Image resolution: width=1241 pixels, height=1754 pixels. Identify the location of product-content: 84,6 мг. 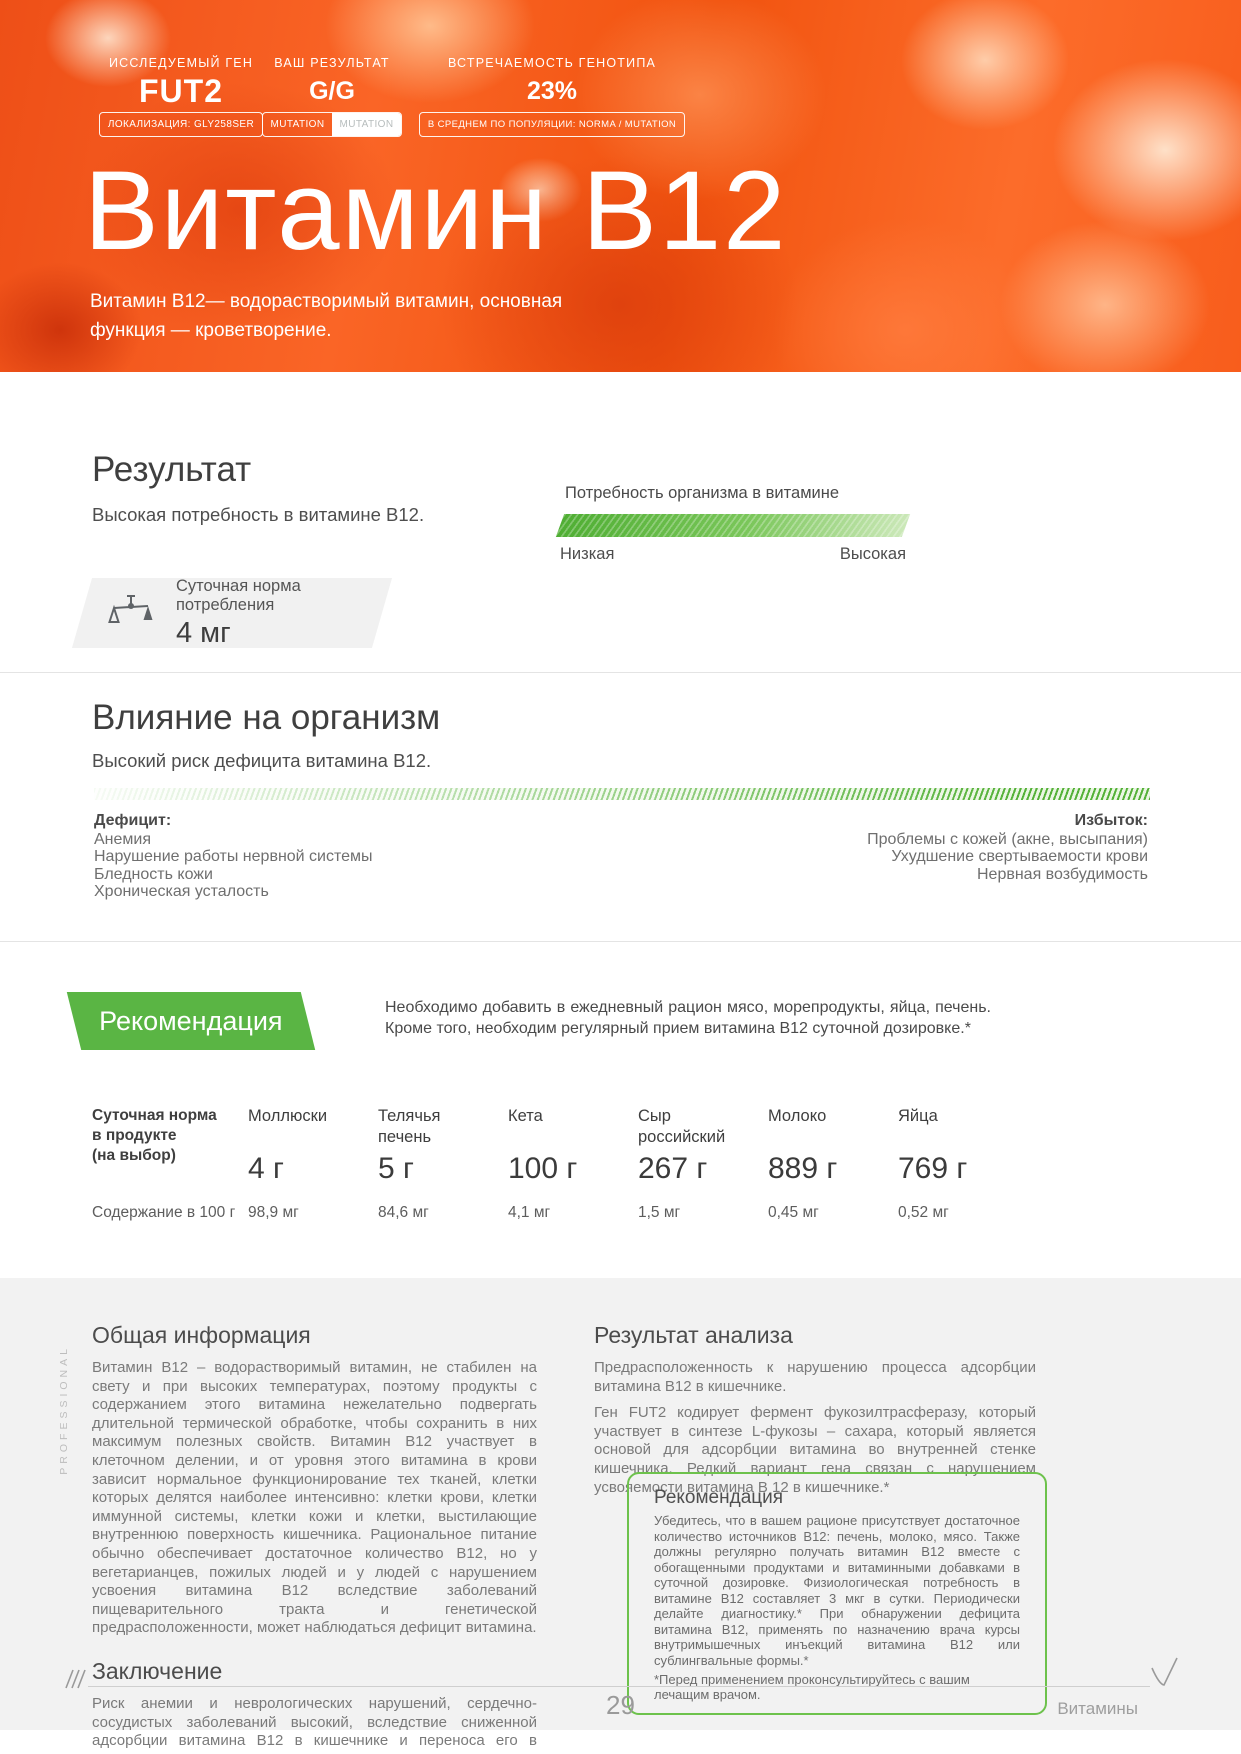
(403, 1212).